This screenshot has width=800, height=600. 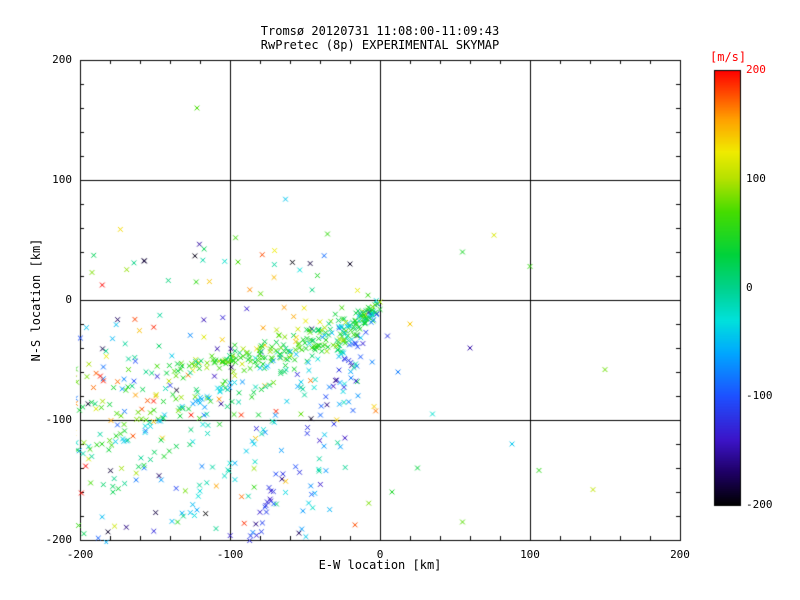 I want to click on colorbar-tick-label: 0, so click(x=749, y=287).